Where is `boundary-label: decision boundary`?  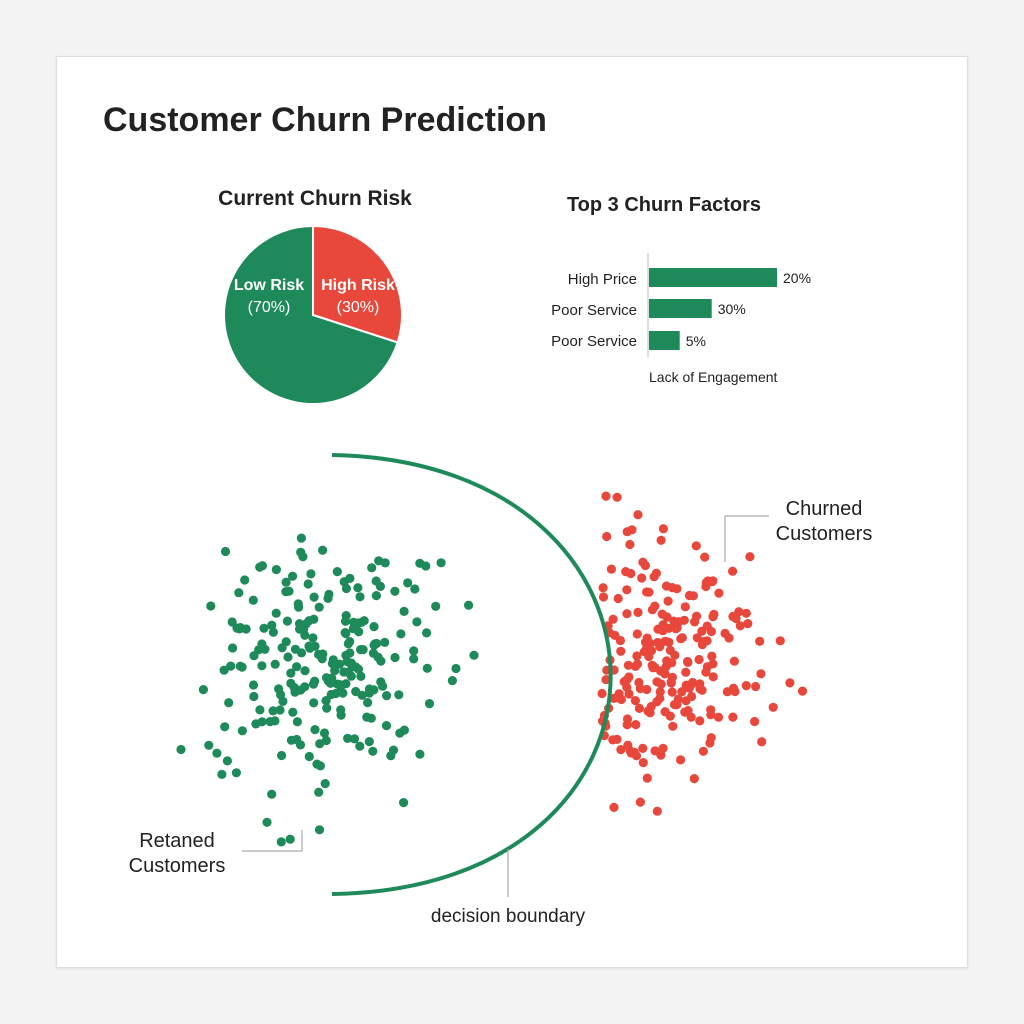 boundary-label: decision boundary is located at coordinates (508, 916).